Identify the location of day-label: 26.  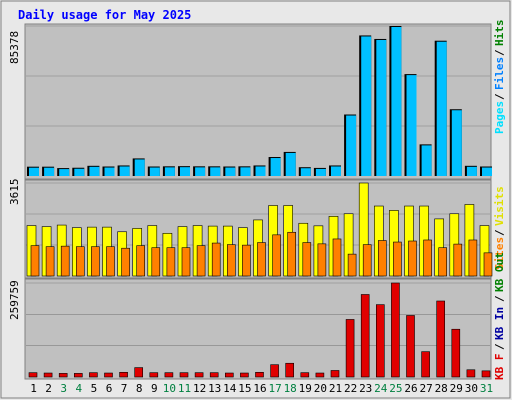
(410, 388).